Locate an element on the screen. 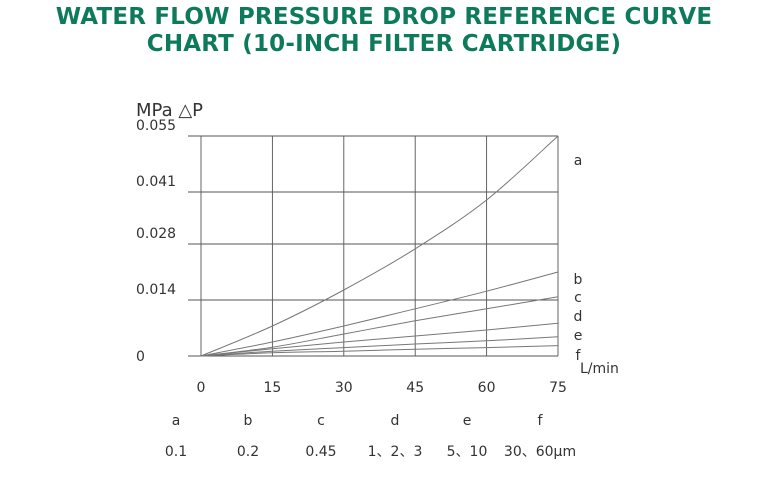 The height and width of the screenshot is (480, 768). y-axis-label: MPa △P is located at coordinates (169, 110).